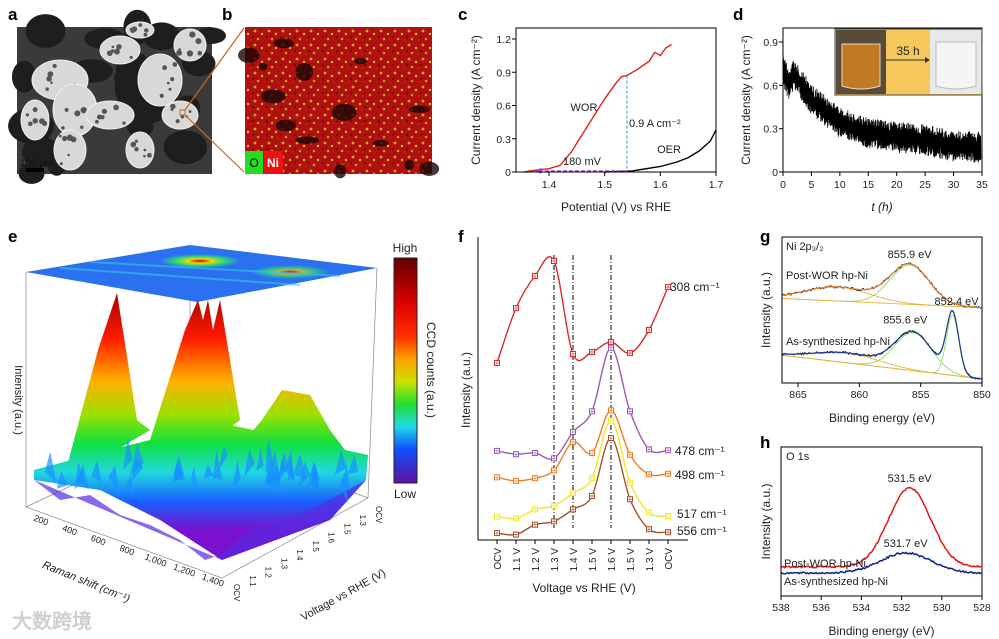 The image size is (999, 639). Describe the element at coordinates (405, 494) in the screenshot. I see `colorbar-low-label: Low` at that location.